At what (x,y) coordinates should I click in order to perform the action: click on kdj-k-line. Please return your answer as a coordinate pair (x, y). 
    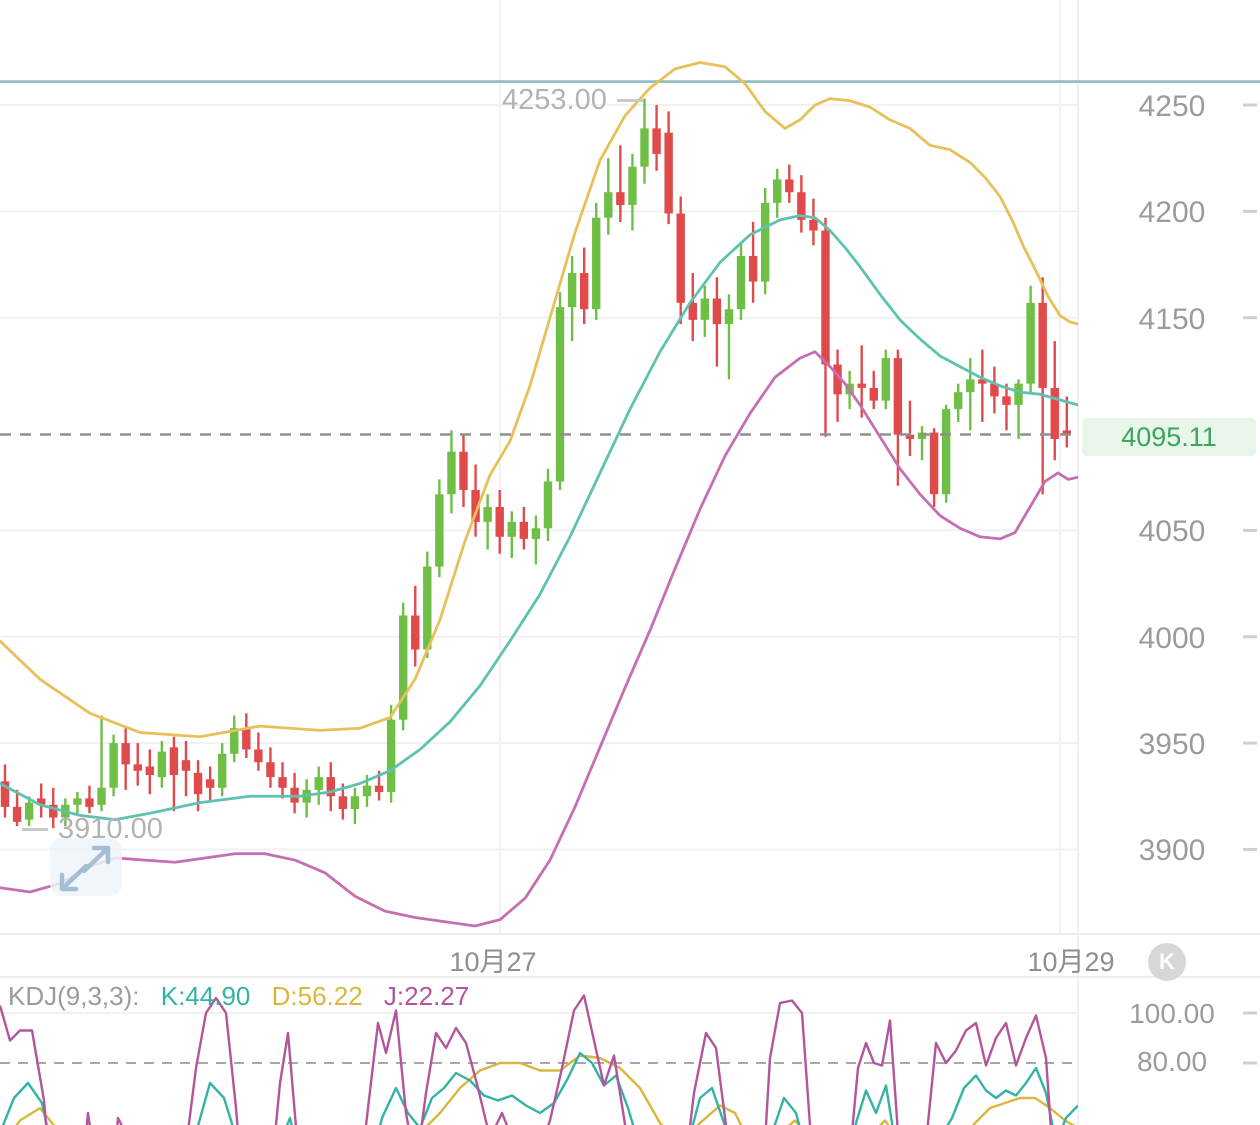
    Looking at the image, I should click on (539, 1088).